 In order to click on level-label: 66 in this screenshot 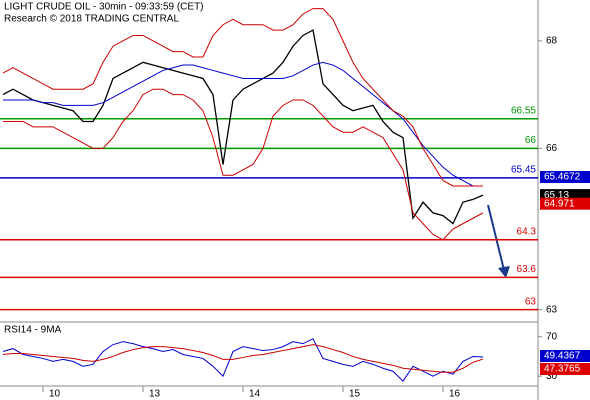, I will do `click(531, 140)`.